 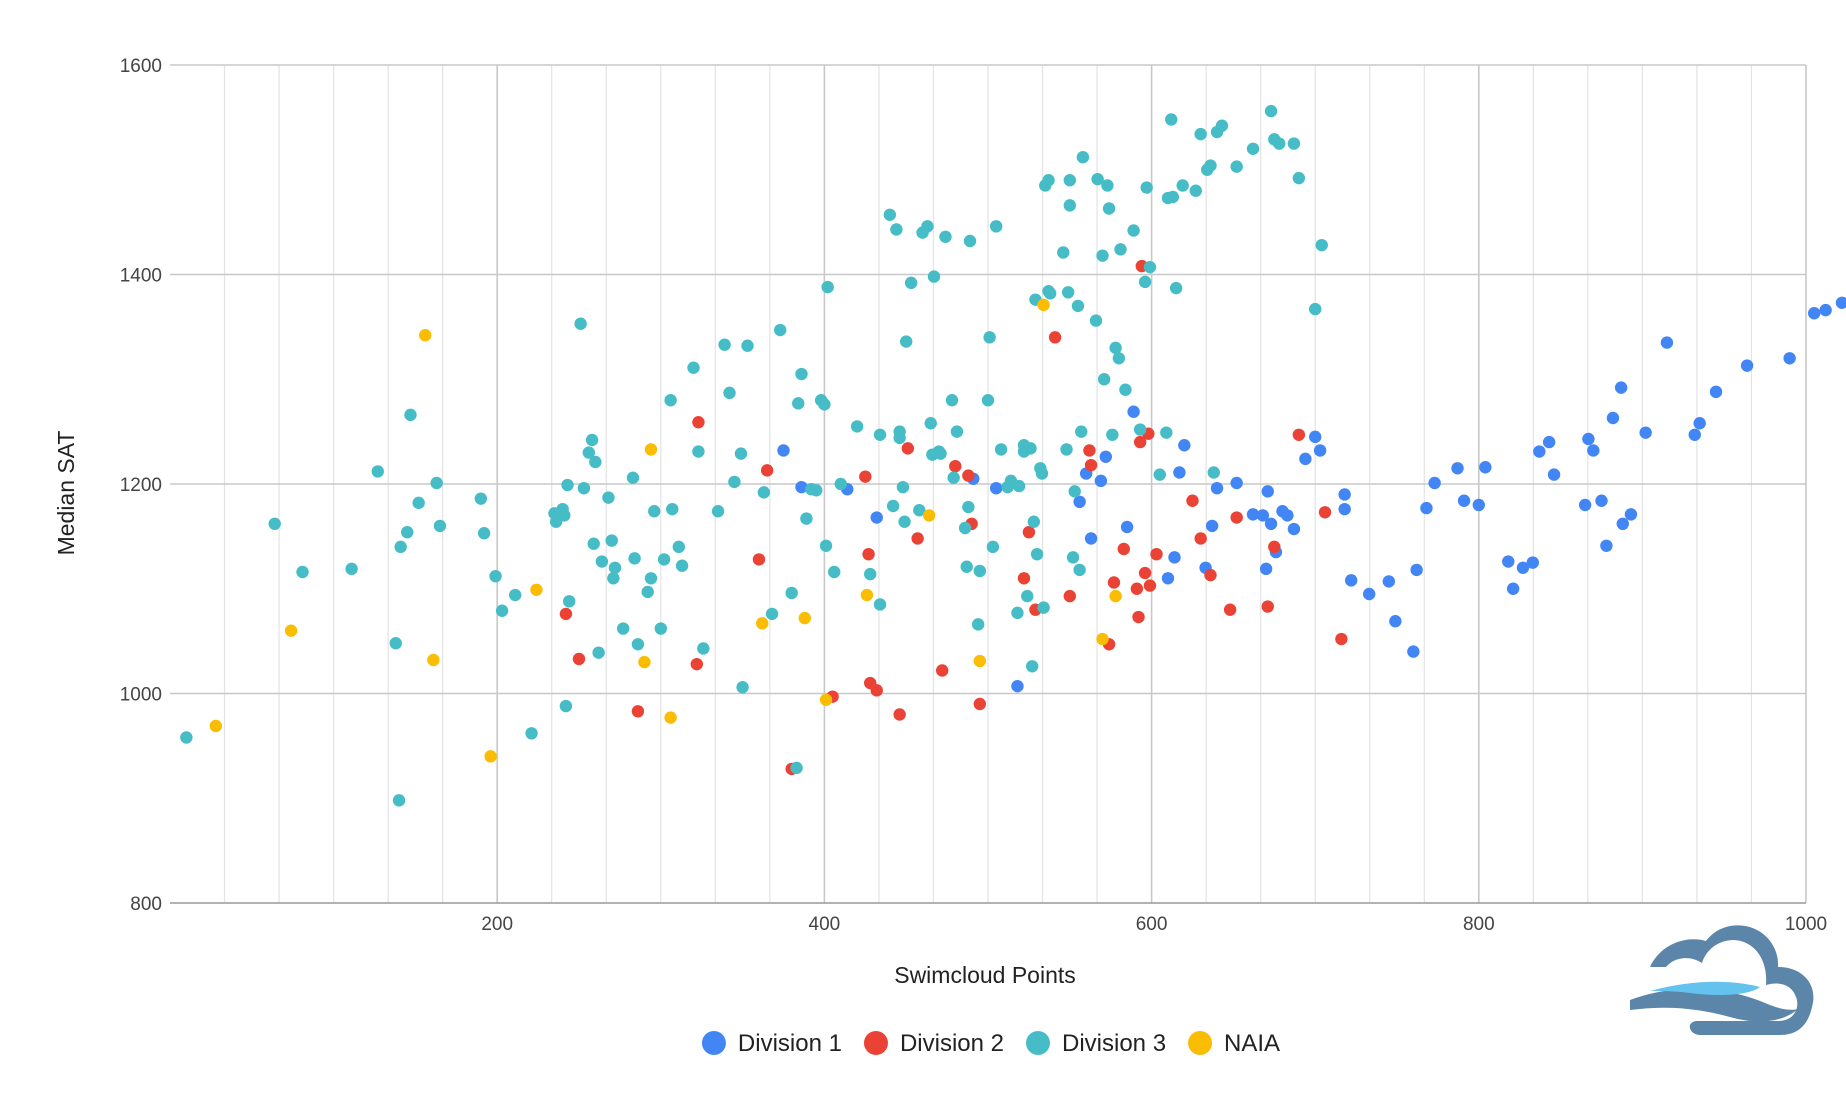 What do you see at coordinates (985, 975) in the screenshot?
I see `x-axis-title: Swimcloud Points` at bounding box center [985, 975].